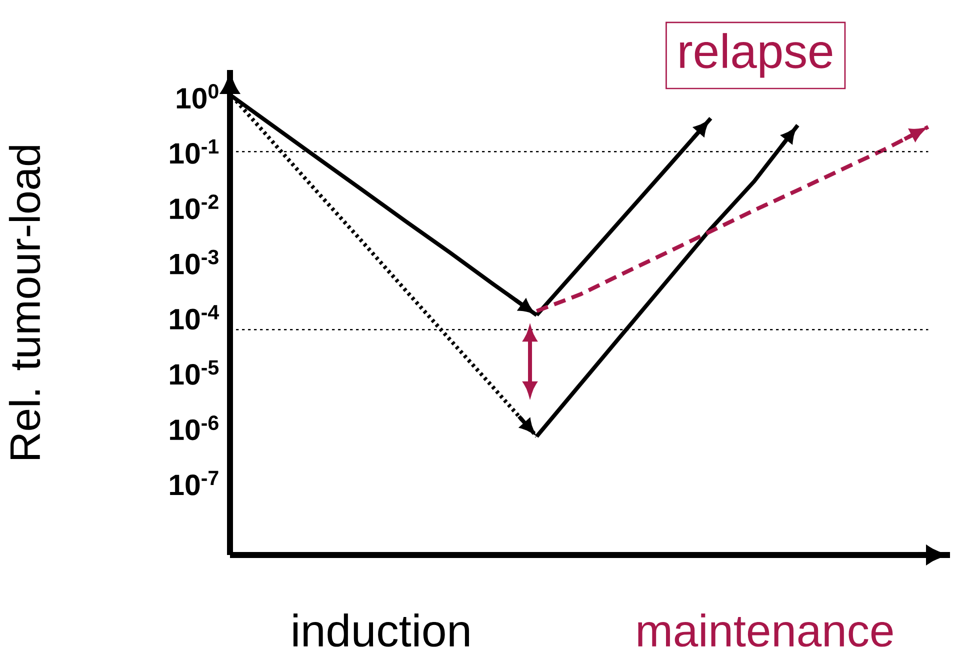 The width and height of the screenshot is (957, 656). What do you see at coordinates (194, 151) in the screenshot?
I see `y-tick-label: 10$^{-1}$` at bounding box center [194, 151].